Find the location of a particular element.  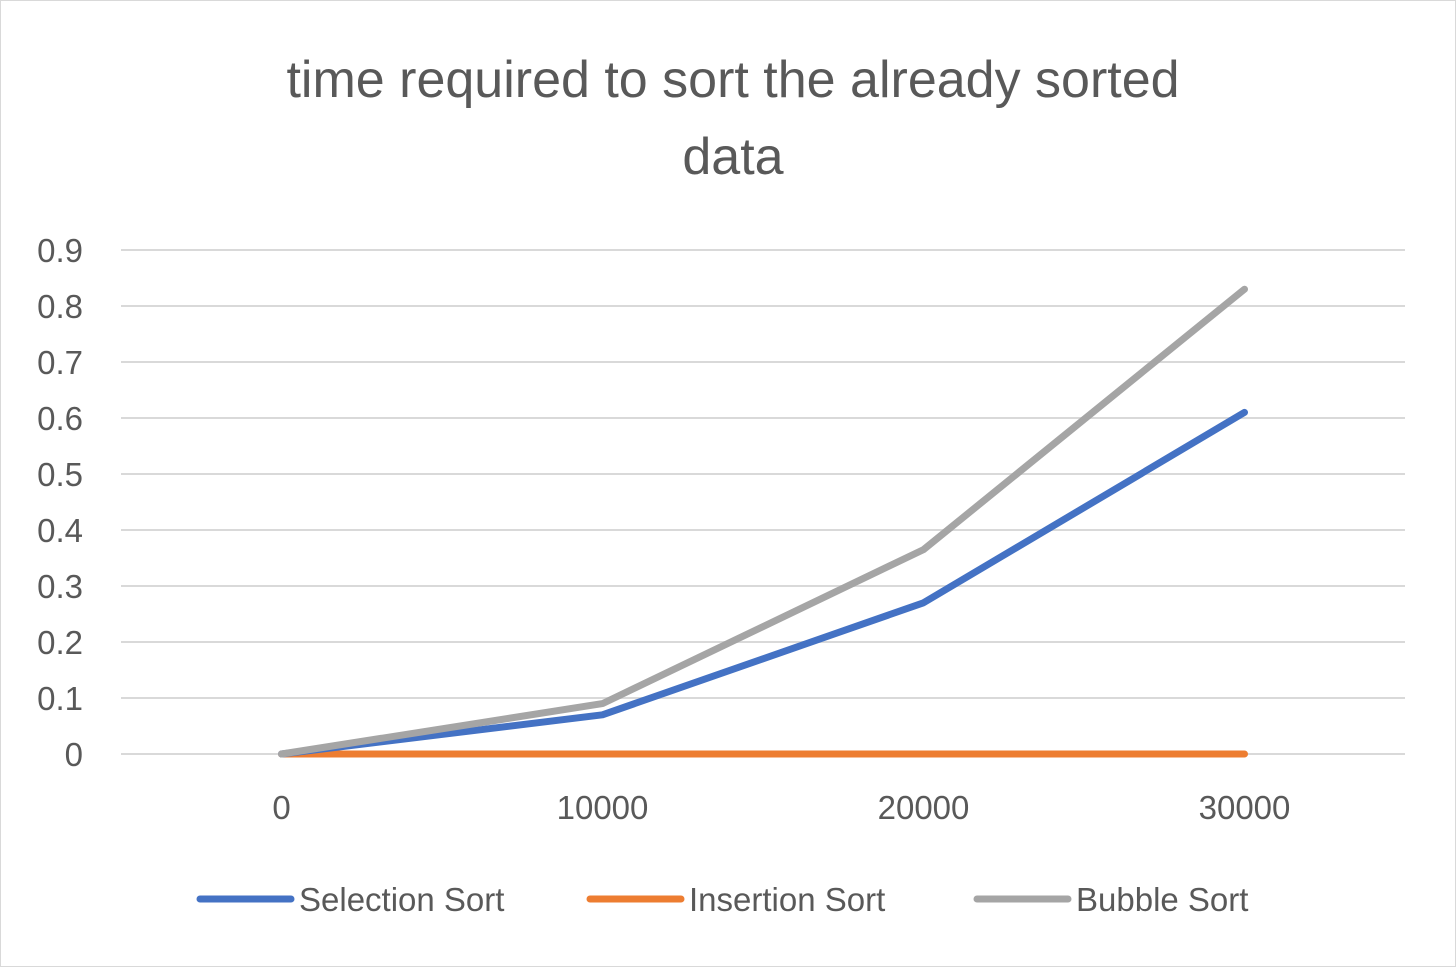

y-tick-label: 0.5 is located at coordinates (60, 474).